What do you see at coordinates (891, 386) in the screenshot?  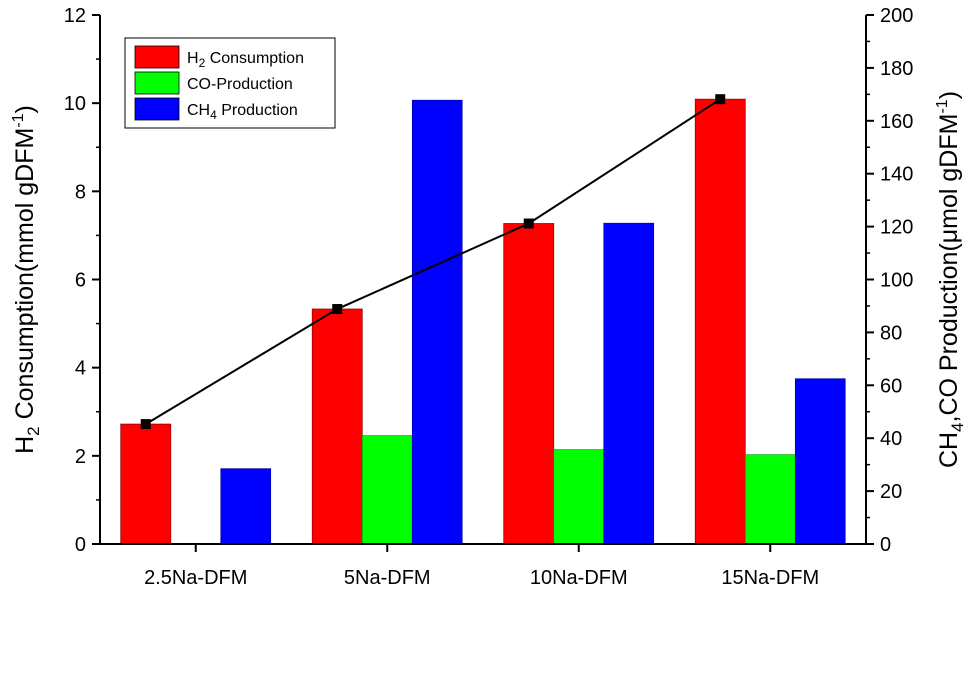 I see `y-right-tick-label: 60` at bounding box center [891, 386].